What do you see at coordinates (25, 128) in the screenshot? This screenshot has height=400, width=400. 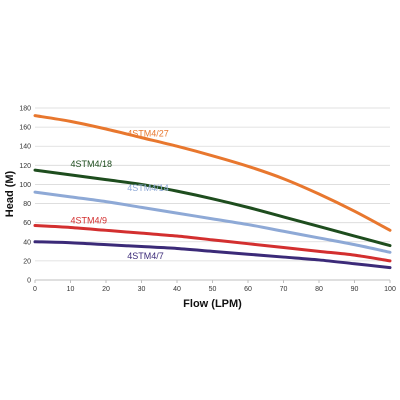 I see `y-tick-label: 160` at bounding box center [25, 128].